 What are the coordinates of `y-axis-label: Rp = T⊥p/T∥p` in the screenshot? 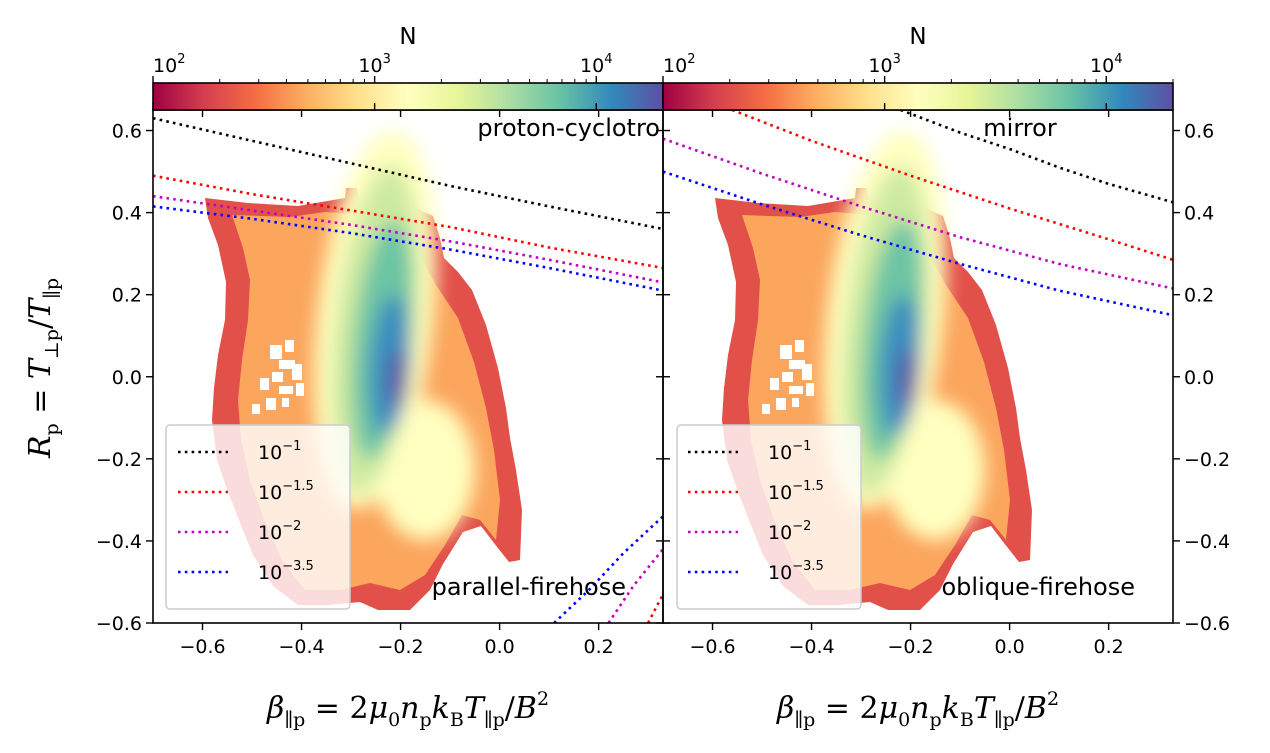 It's located at (43, 368).